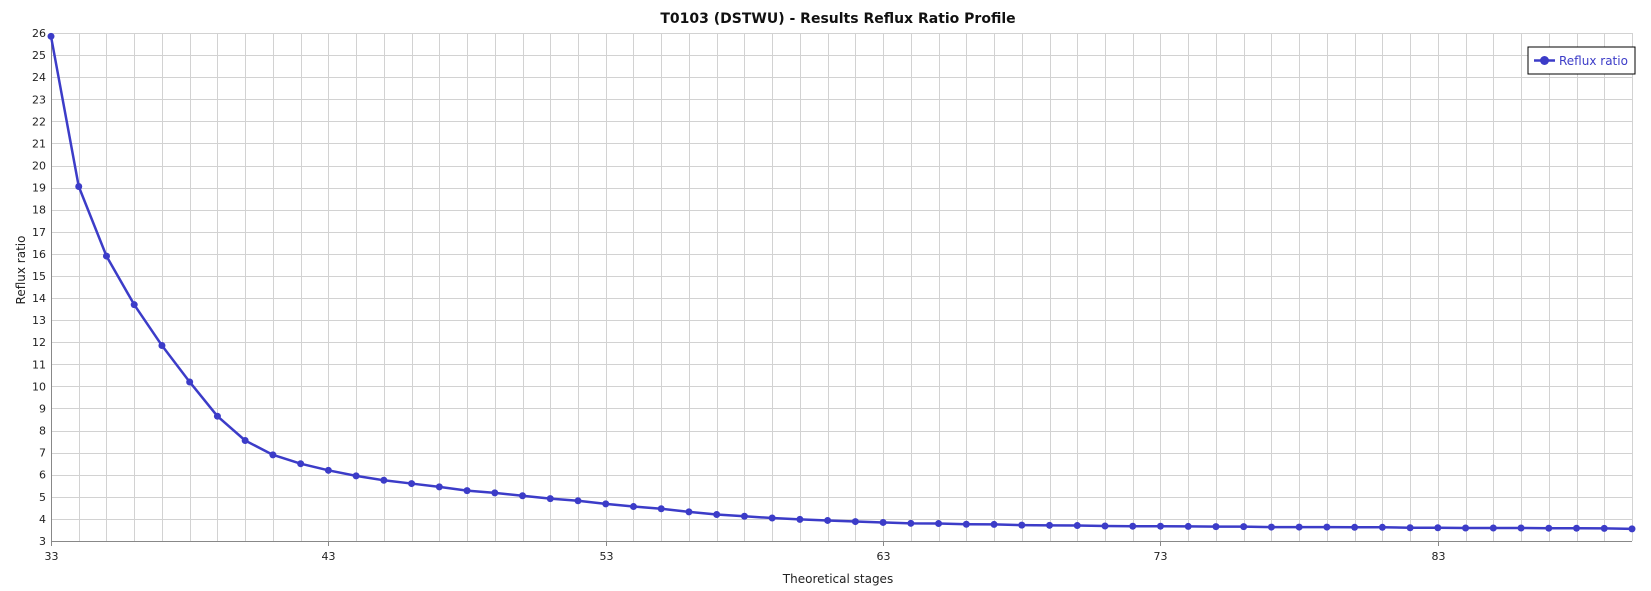 The height and width of the screenshot is (591, 1651). I want to click on x-tick-label: 53, so click(607, 556).